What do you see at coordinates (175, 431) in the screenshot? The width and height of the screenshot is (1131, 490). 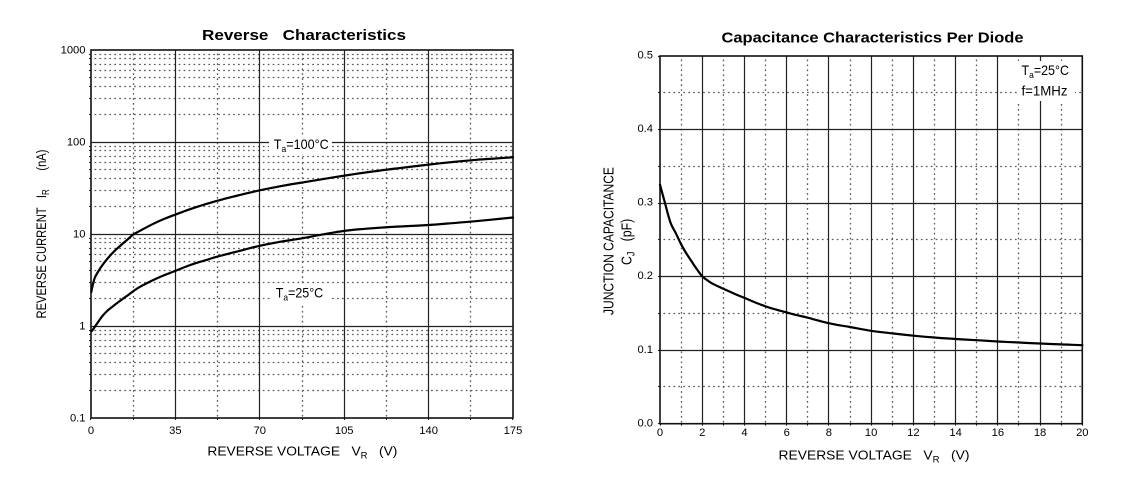 I see `svg-text: 35` at bounding box center [175, 431].